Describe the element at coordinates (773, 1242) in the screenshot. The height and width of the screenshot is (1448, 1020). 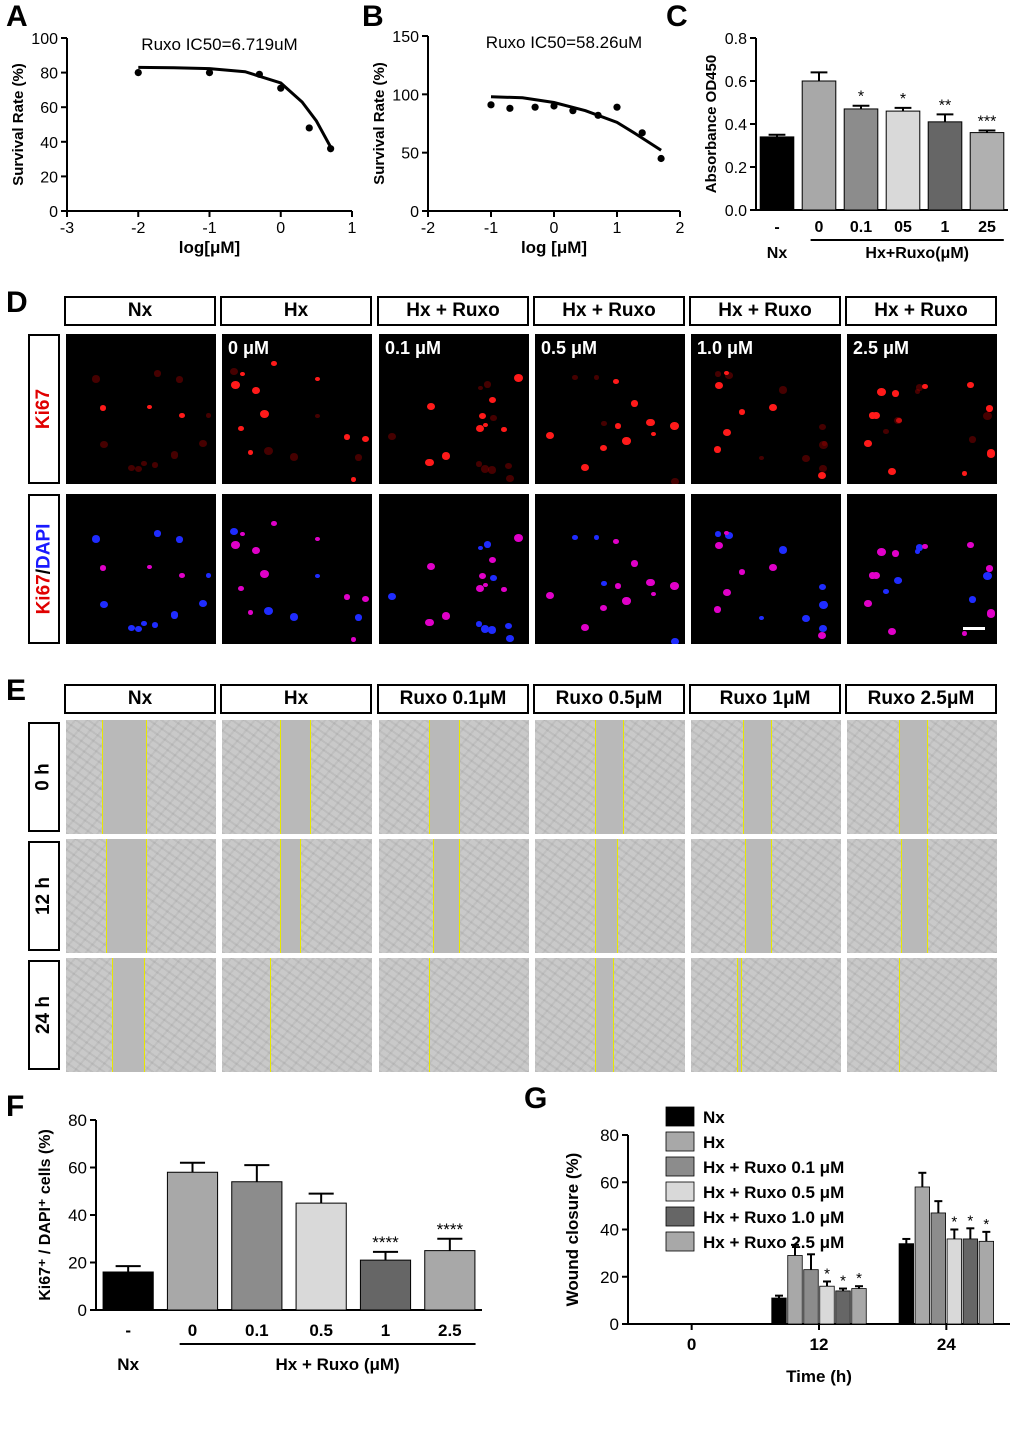
I see `chart-g-legend-label: Hx + Ruxo 2.5 μM` at that location.